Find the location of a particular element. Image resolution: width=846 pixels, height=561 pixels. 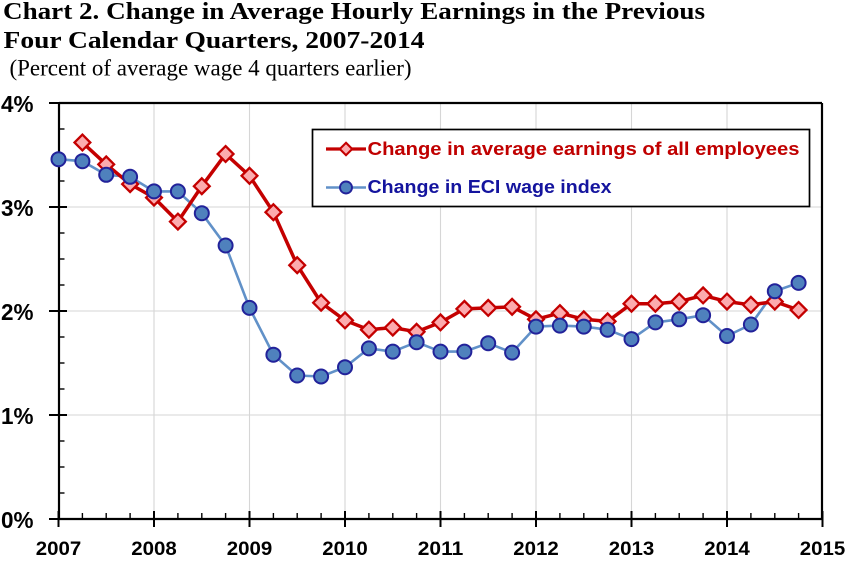

svg-text: 2012 is located at coordinates (536, 547).